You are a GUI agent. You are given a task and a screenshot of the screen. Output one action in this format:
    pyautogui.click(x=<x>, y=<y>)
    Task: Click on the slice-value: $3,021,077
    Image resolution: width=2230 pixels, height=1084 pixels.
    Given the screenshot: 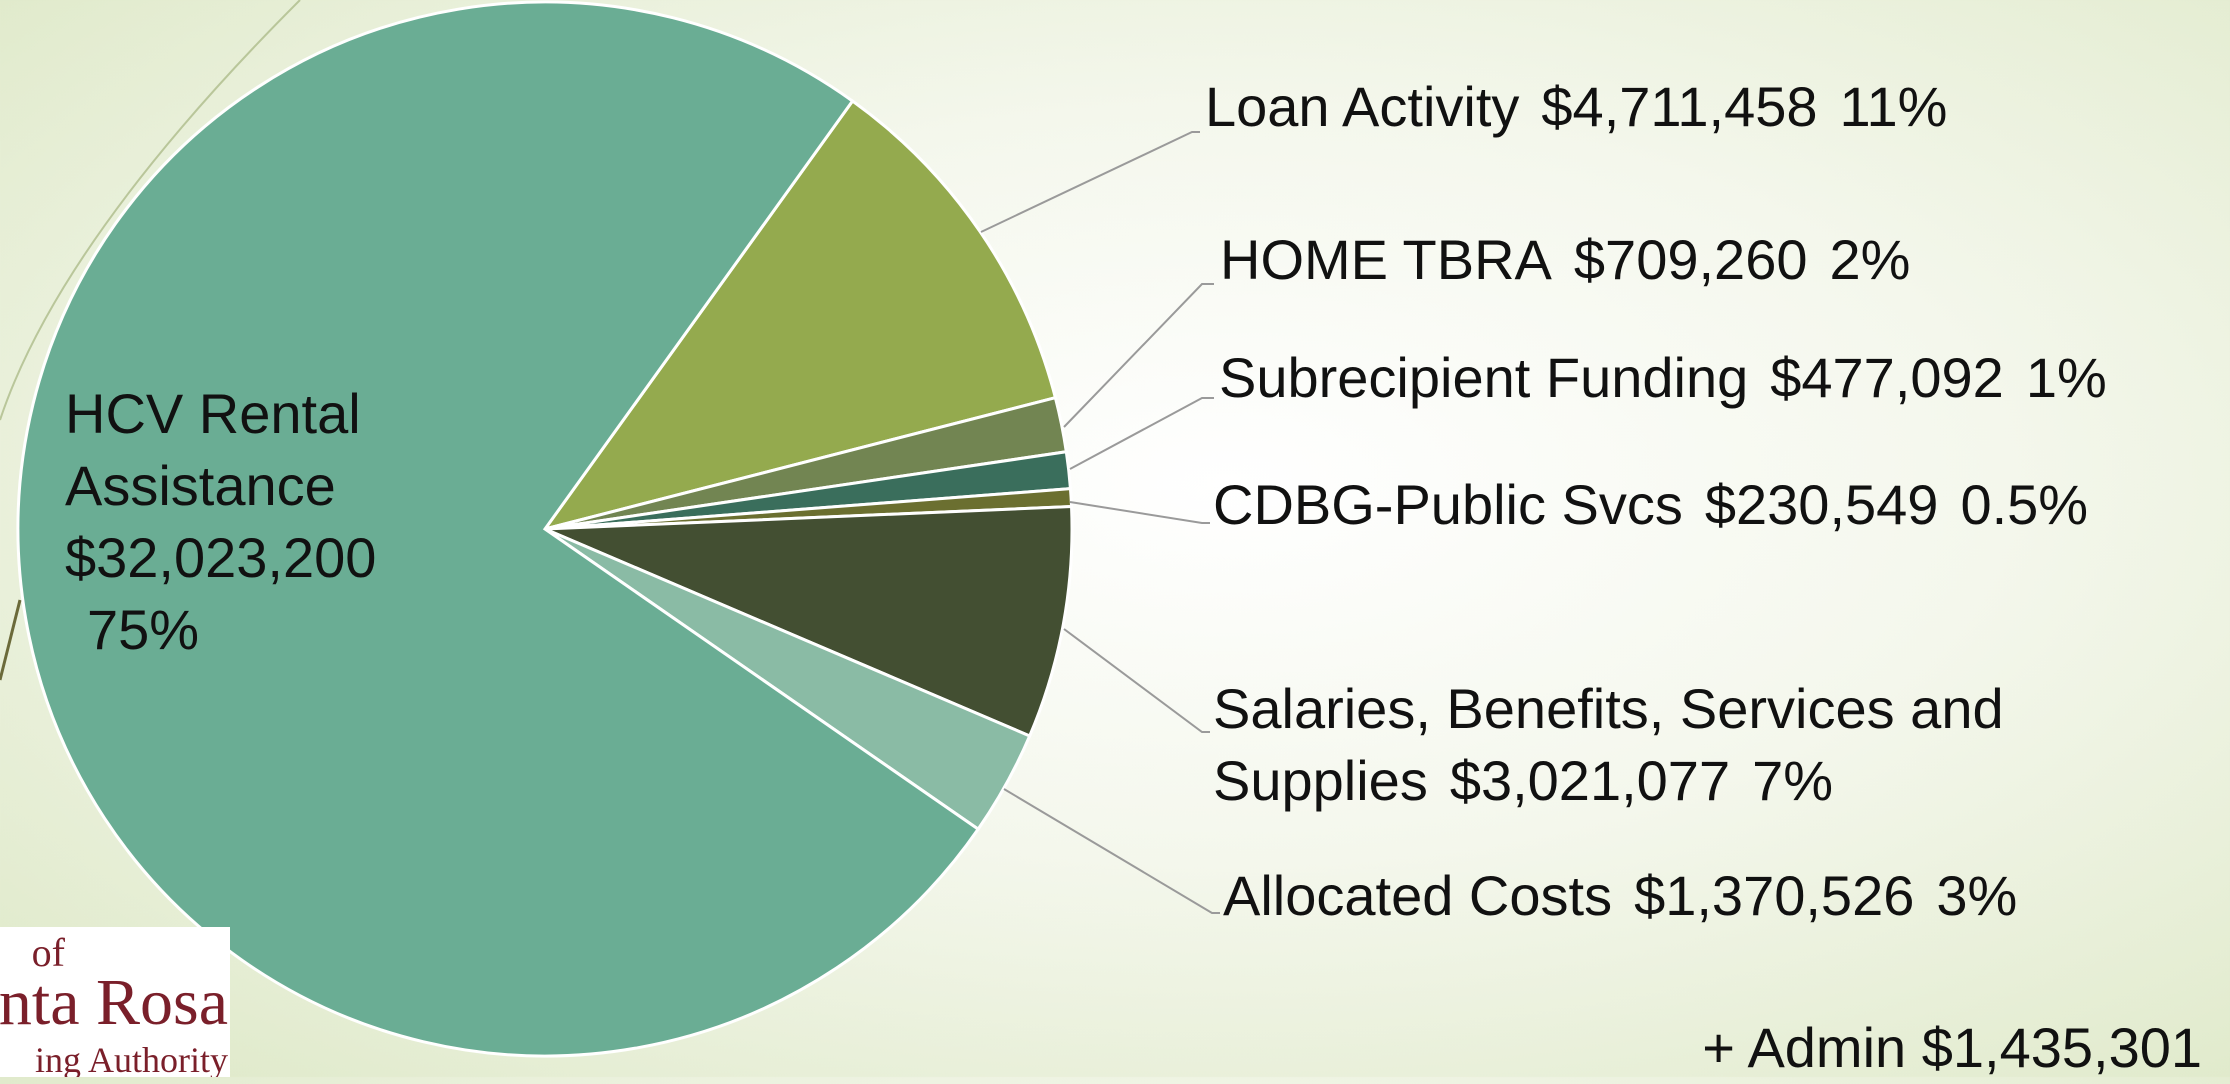 What is the action you would take?
    pyautogui.click(x=1590, y=780)
    